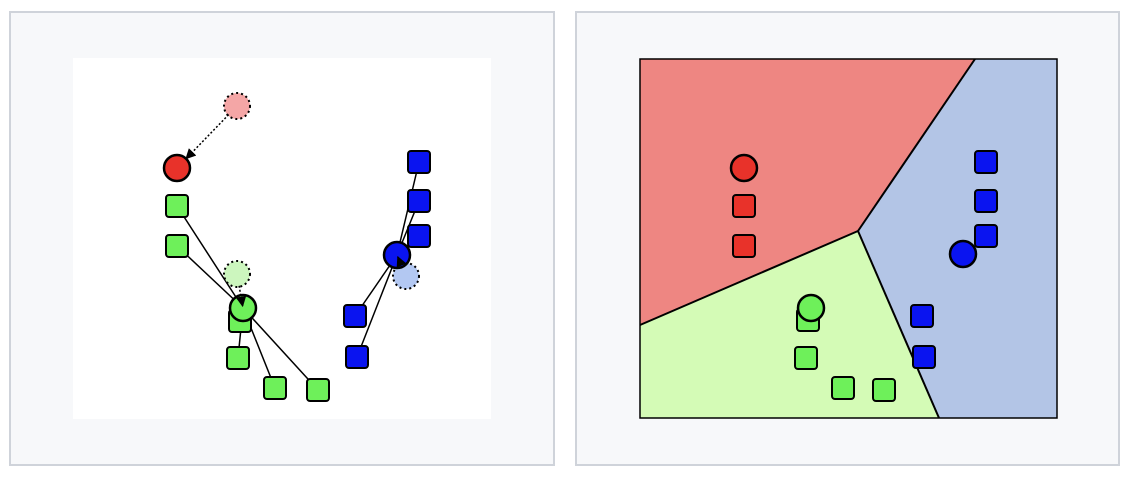 This screenshot has width=1126, height=482. Describe the element at coordinates (401, 261) in the screenshot. I see `shift-arrow-blue` at that location.